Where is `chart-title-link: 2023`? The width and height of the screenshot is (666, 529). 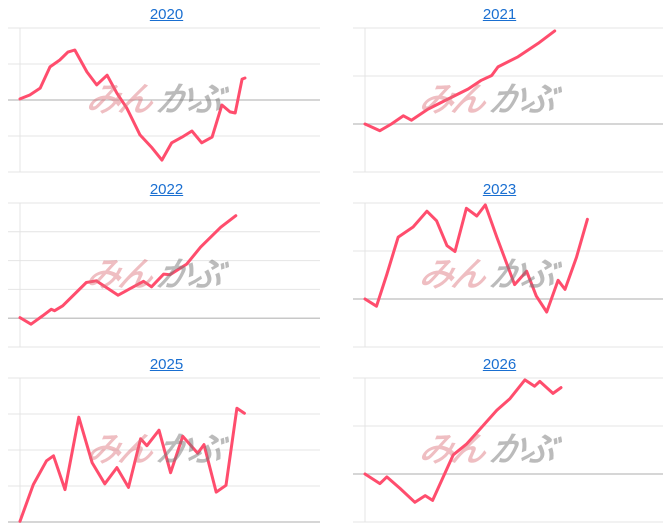
chart-title-link: 2023 is located at coordinates (499, 189).